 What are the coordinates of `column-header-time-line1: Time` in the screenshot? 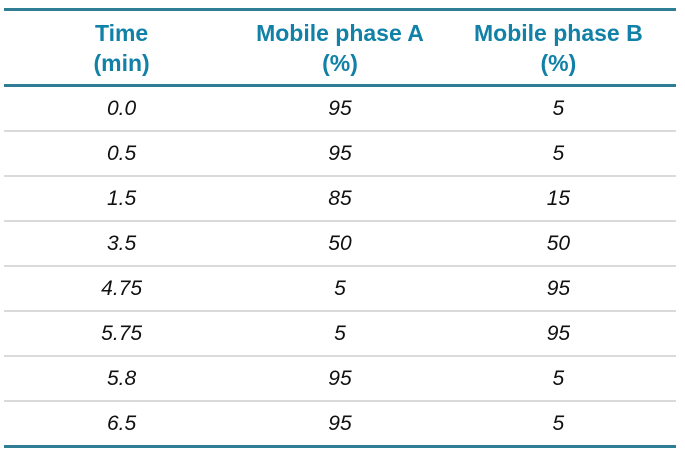 It's located at (121, 33).